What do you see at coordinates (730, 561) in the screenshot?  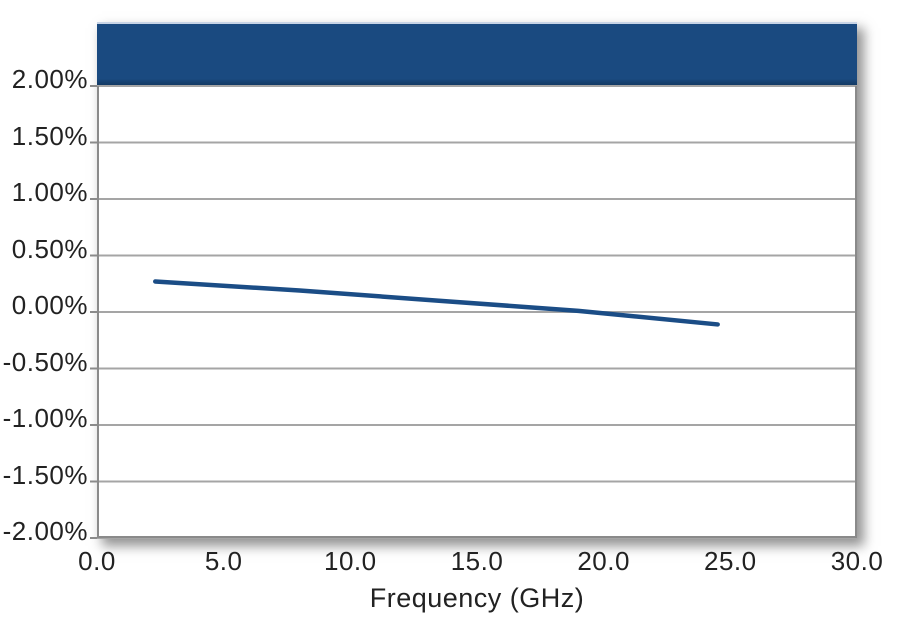 I see `x-tick-label: 25.0` at bounding box center [730, 561].